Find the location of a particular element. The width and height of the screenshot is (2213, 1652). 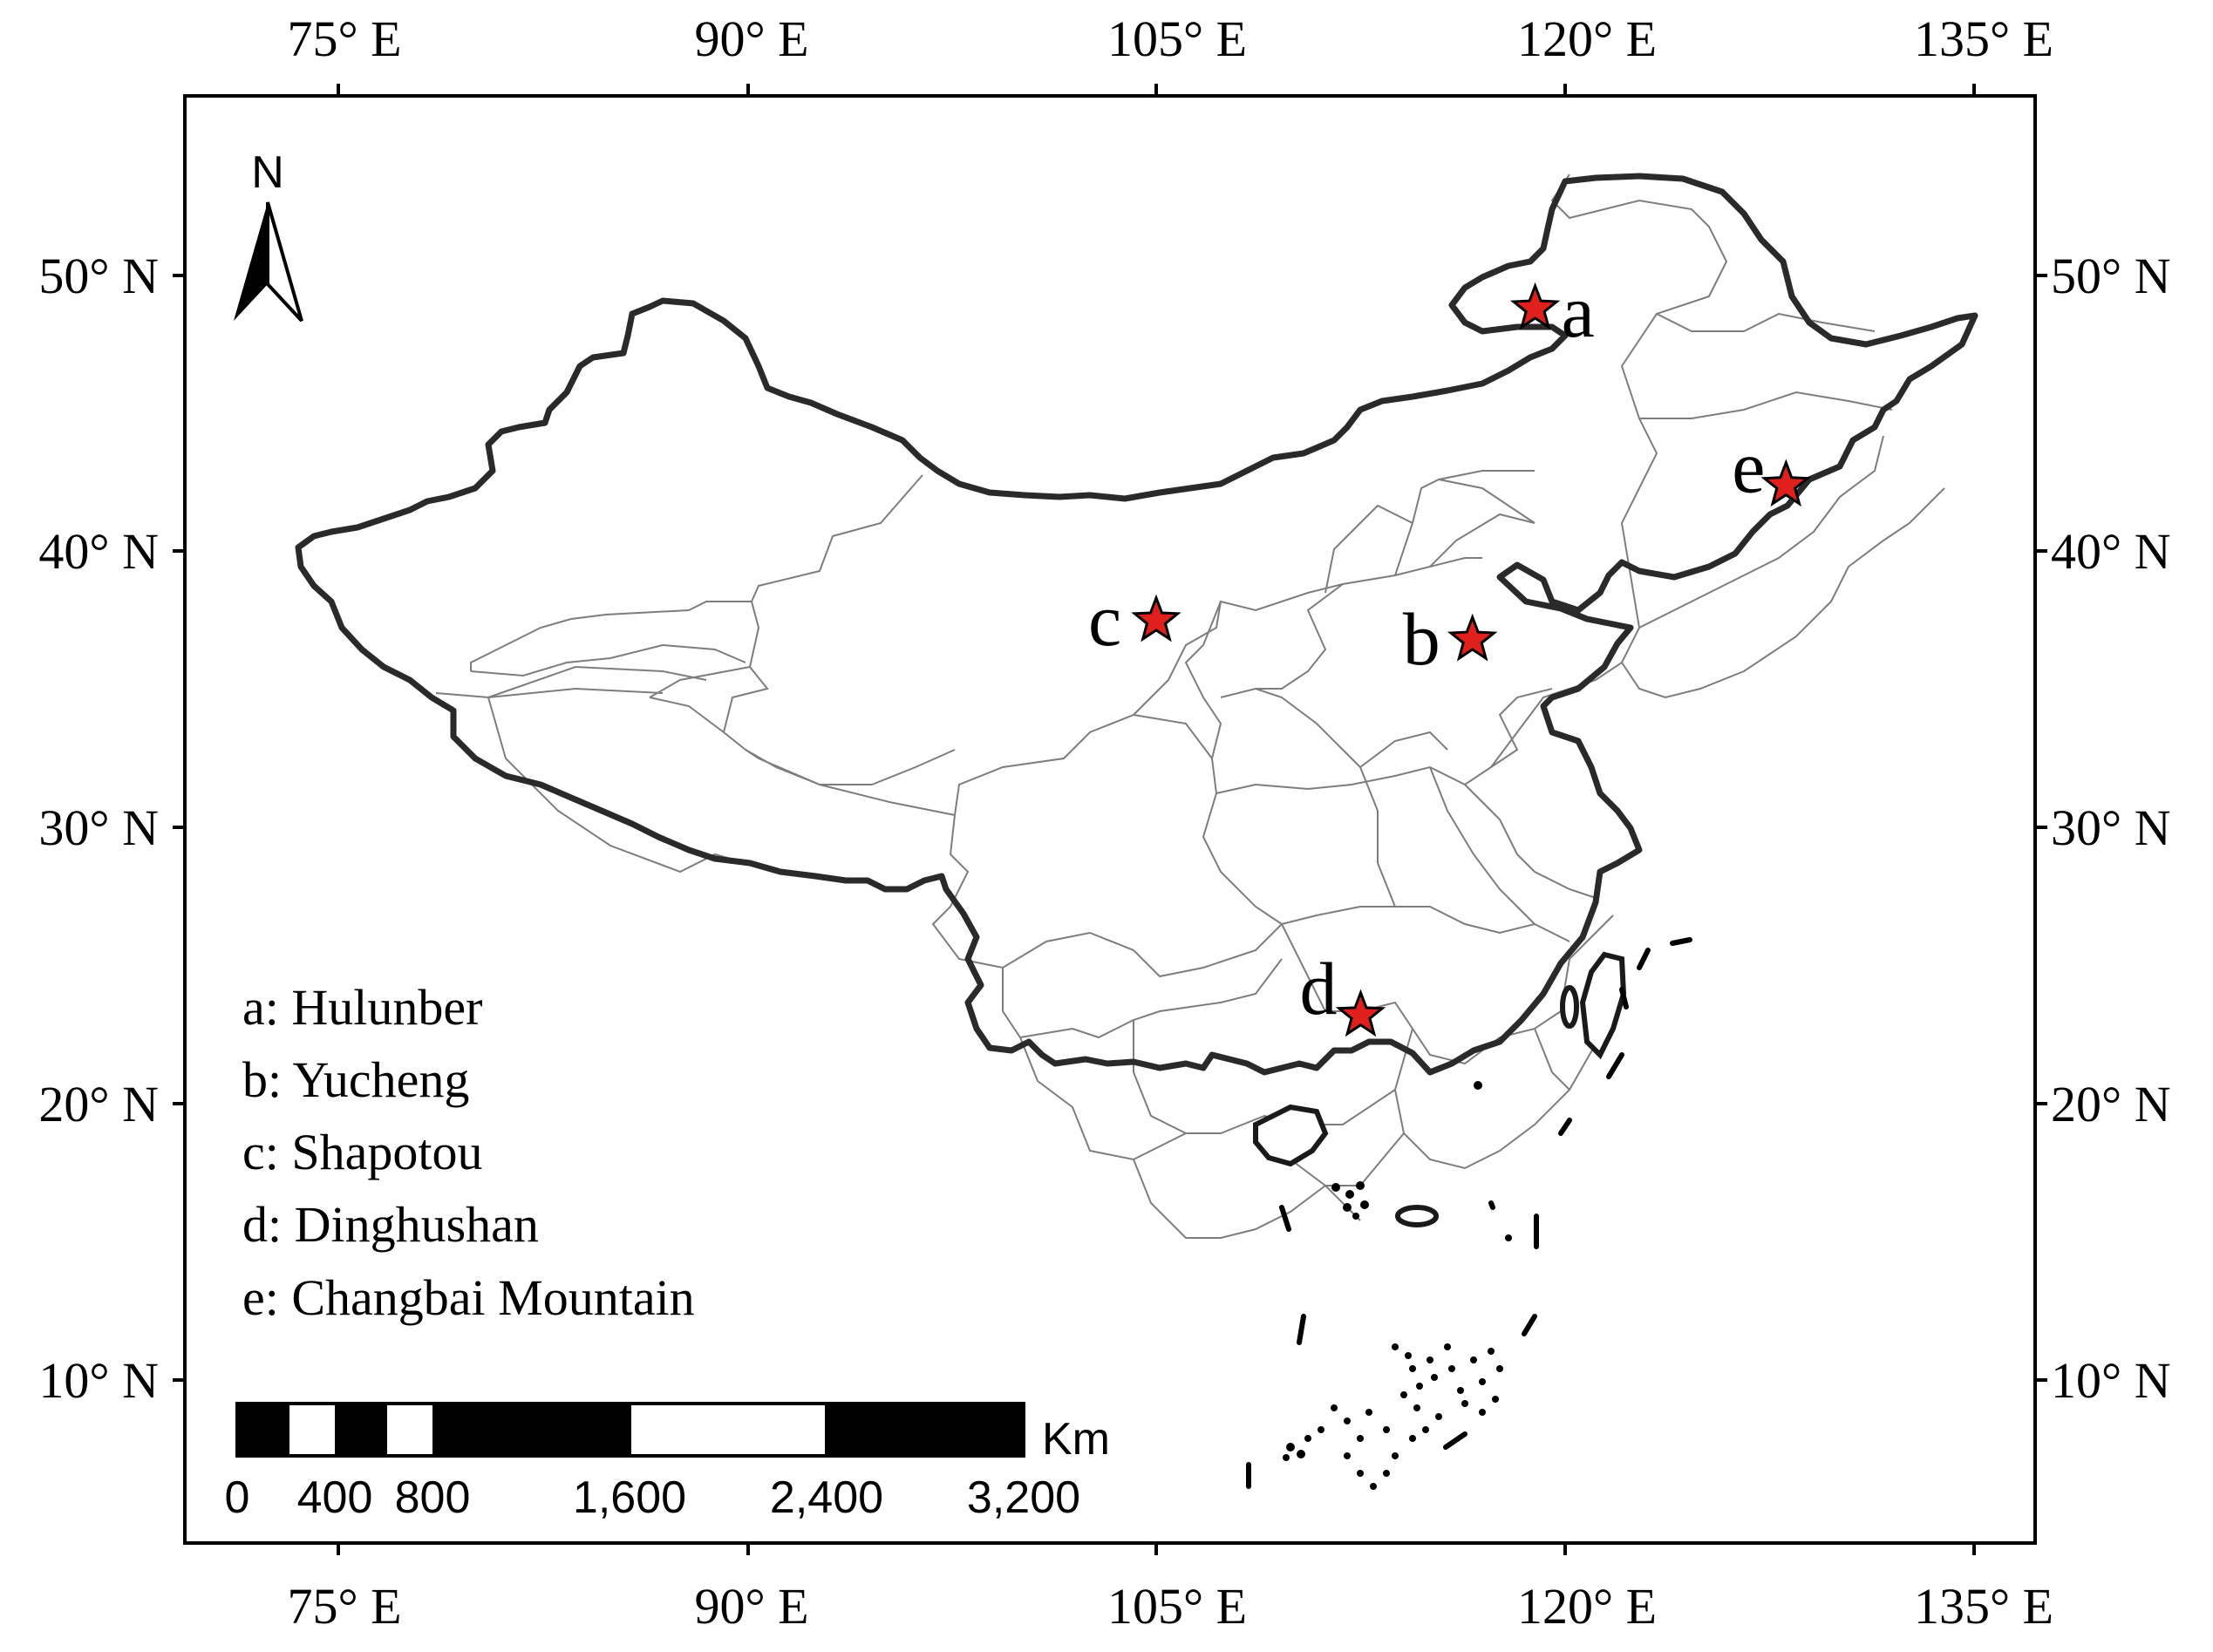

bottom-axis-label: 135° E is located at coordinates (1983, 1606).